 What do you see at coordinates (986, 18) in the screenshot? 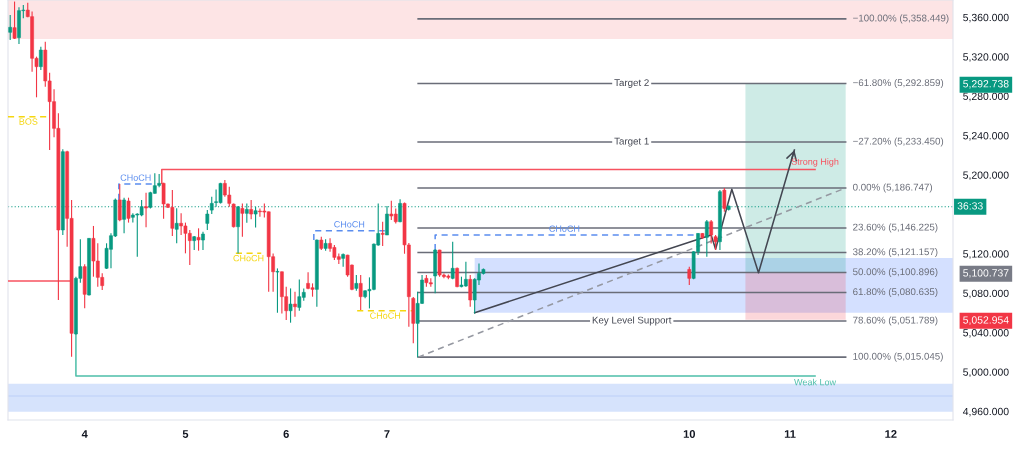
I see `y-tick-label: 5,360.000` at bounding box center [986, 18].